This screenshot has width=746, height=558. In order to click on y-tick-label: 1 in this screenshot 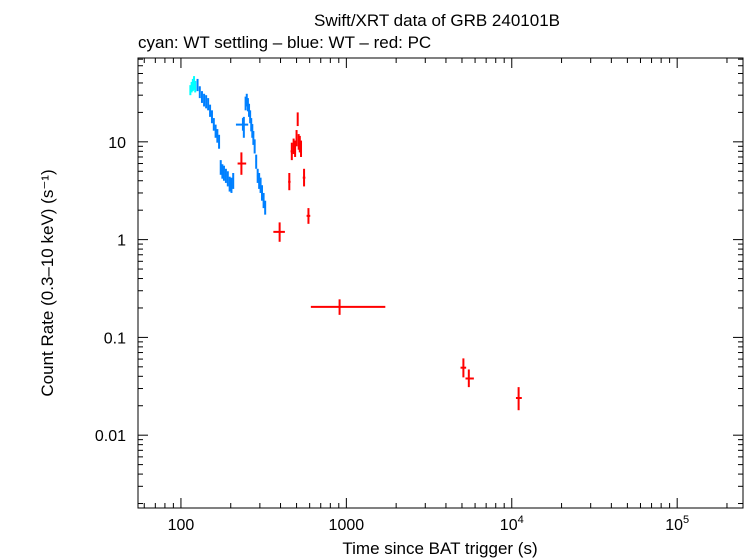, I will do `click(121, 241)`.